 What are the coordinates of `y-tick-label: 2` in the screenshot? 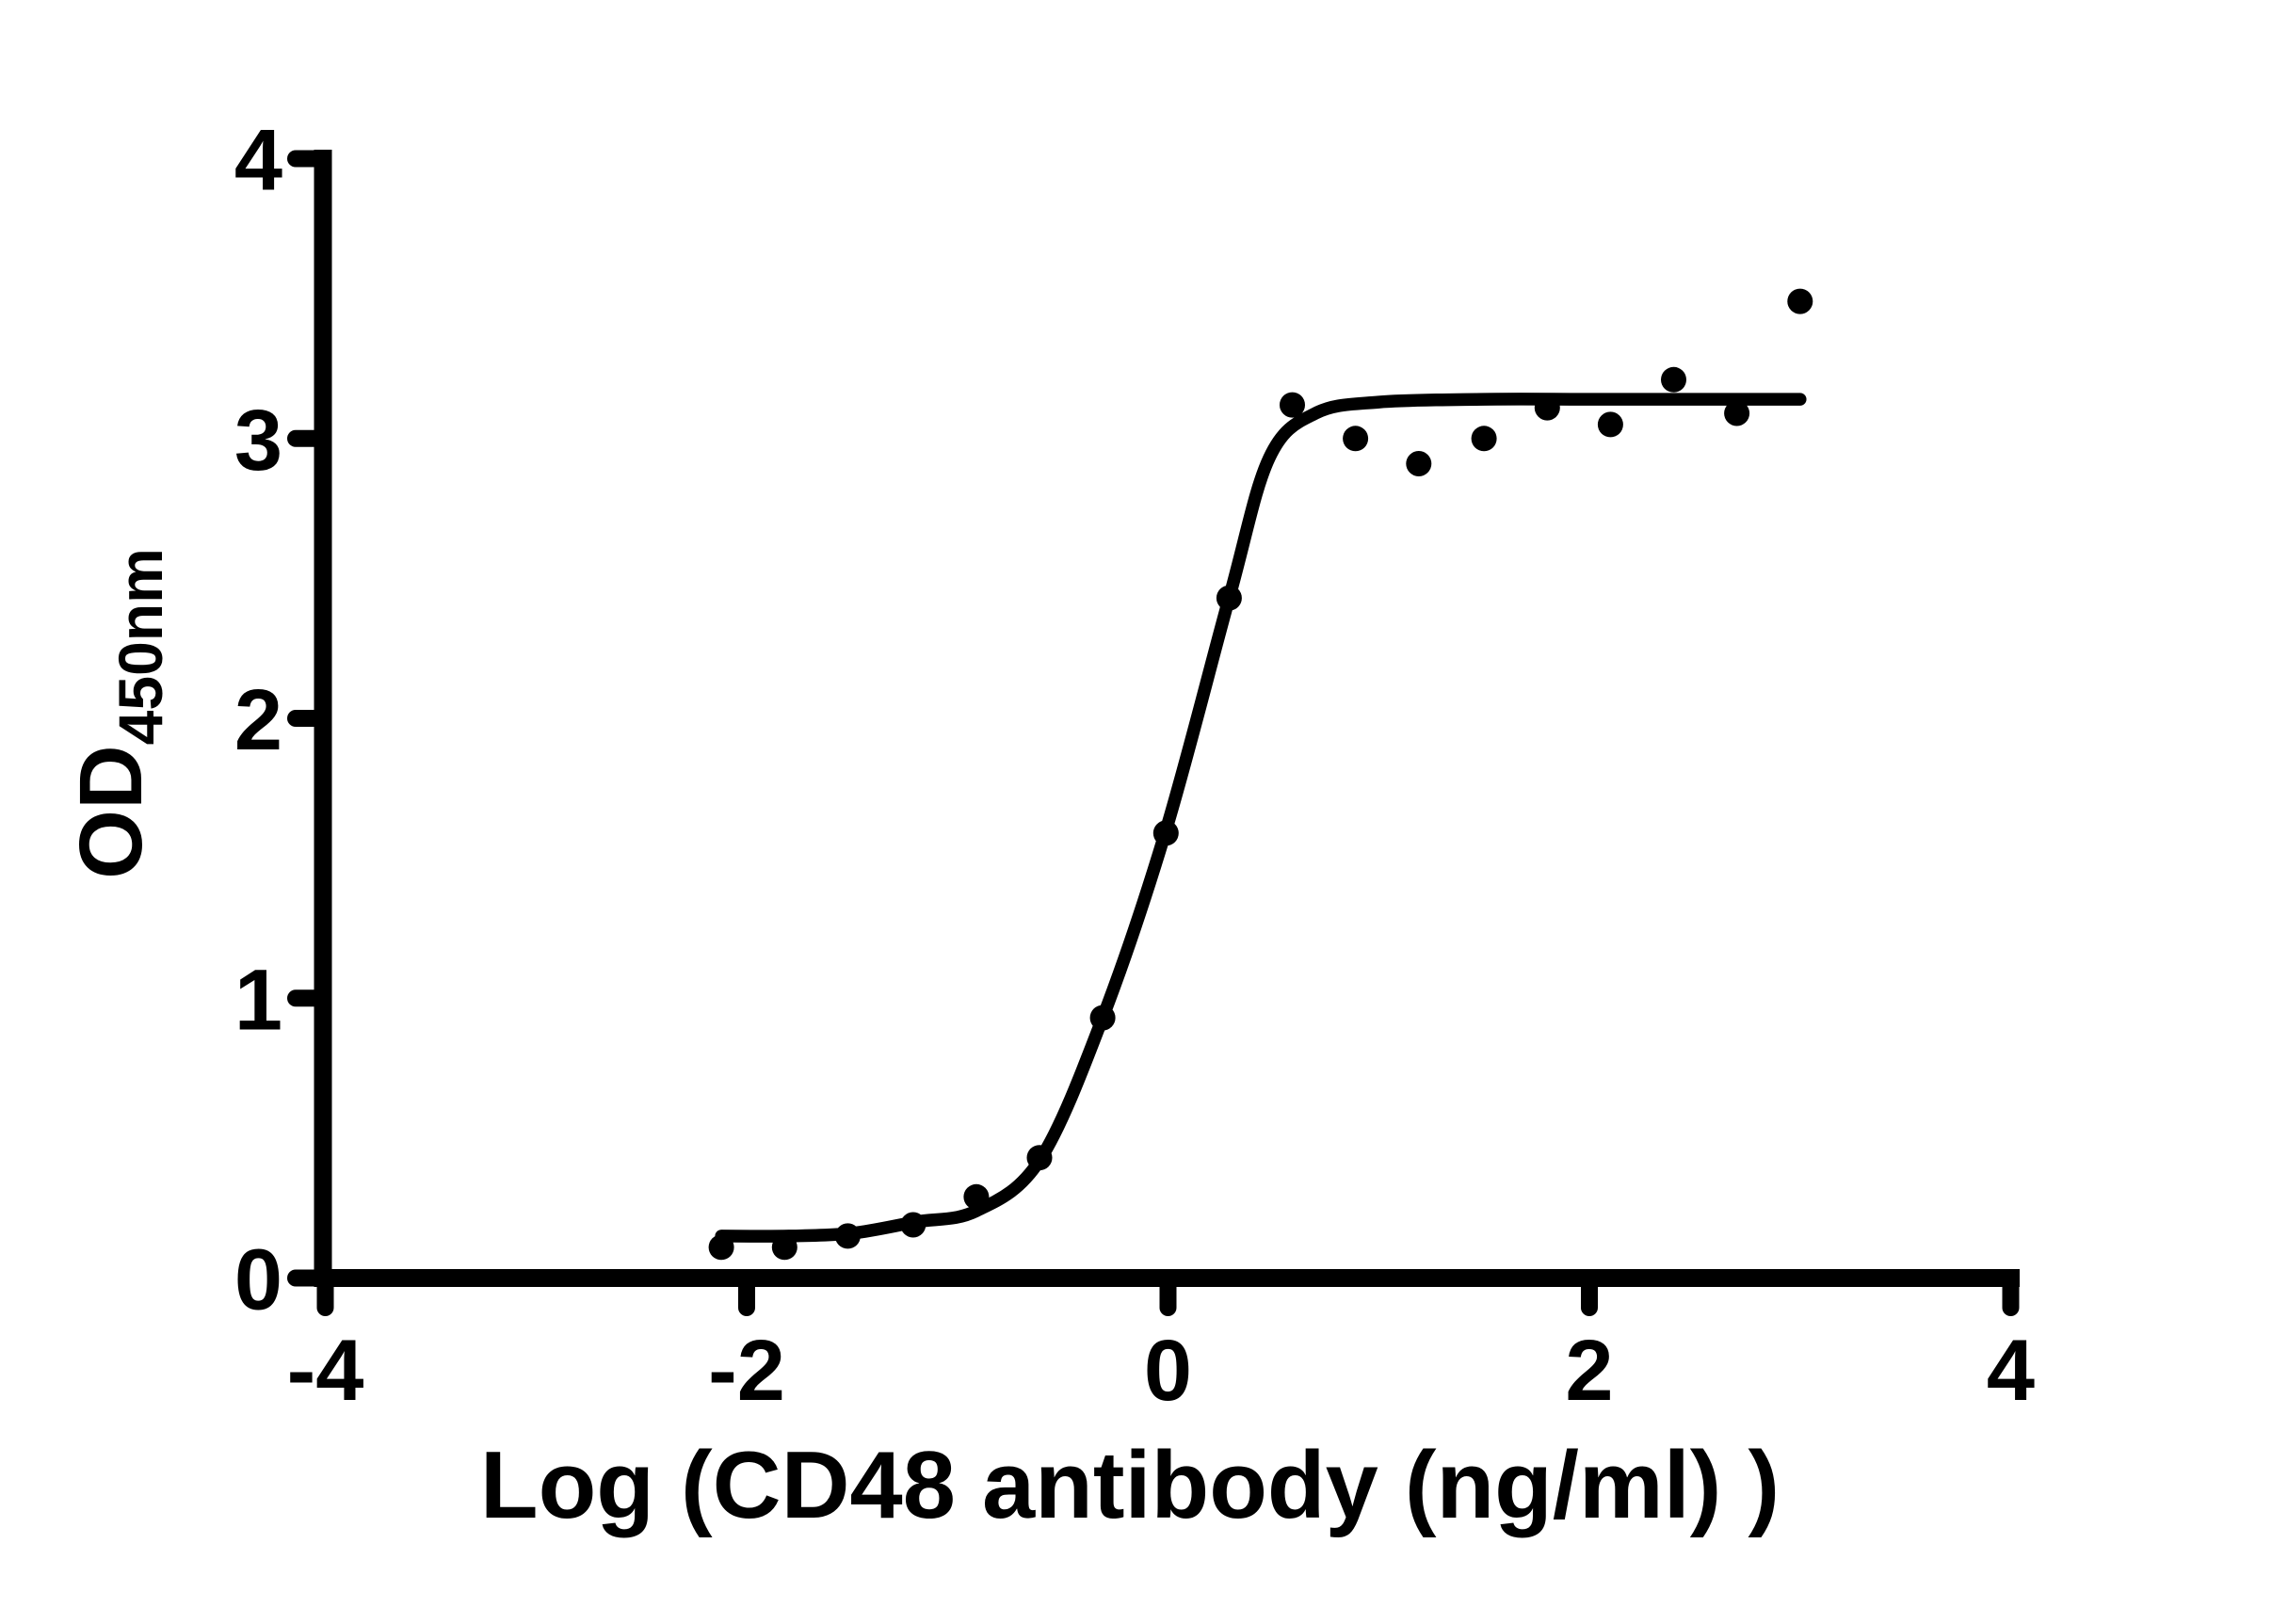 It's located at (258, 720).